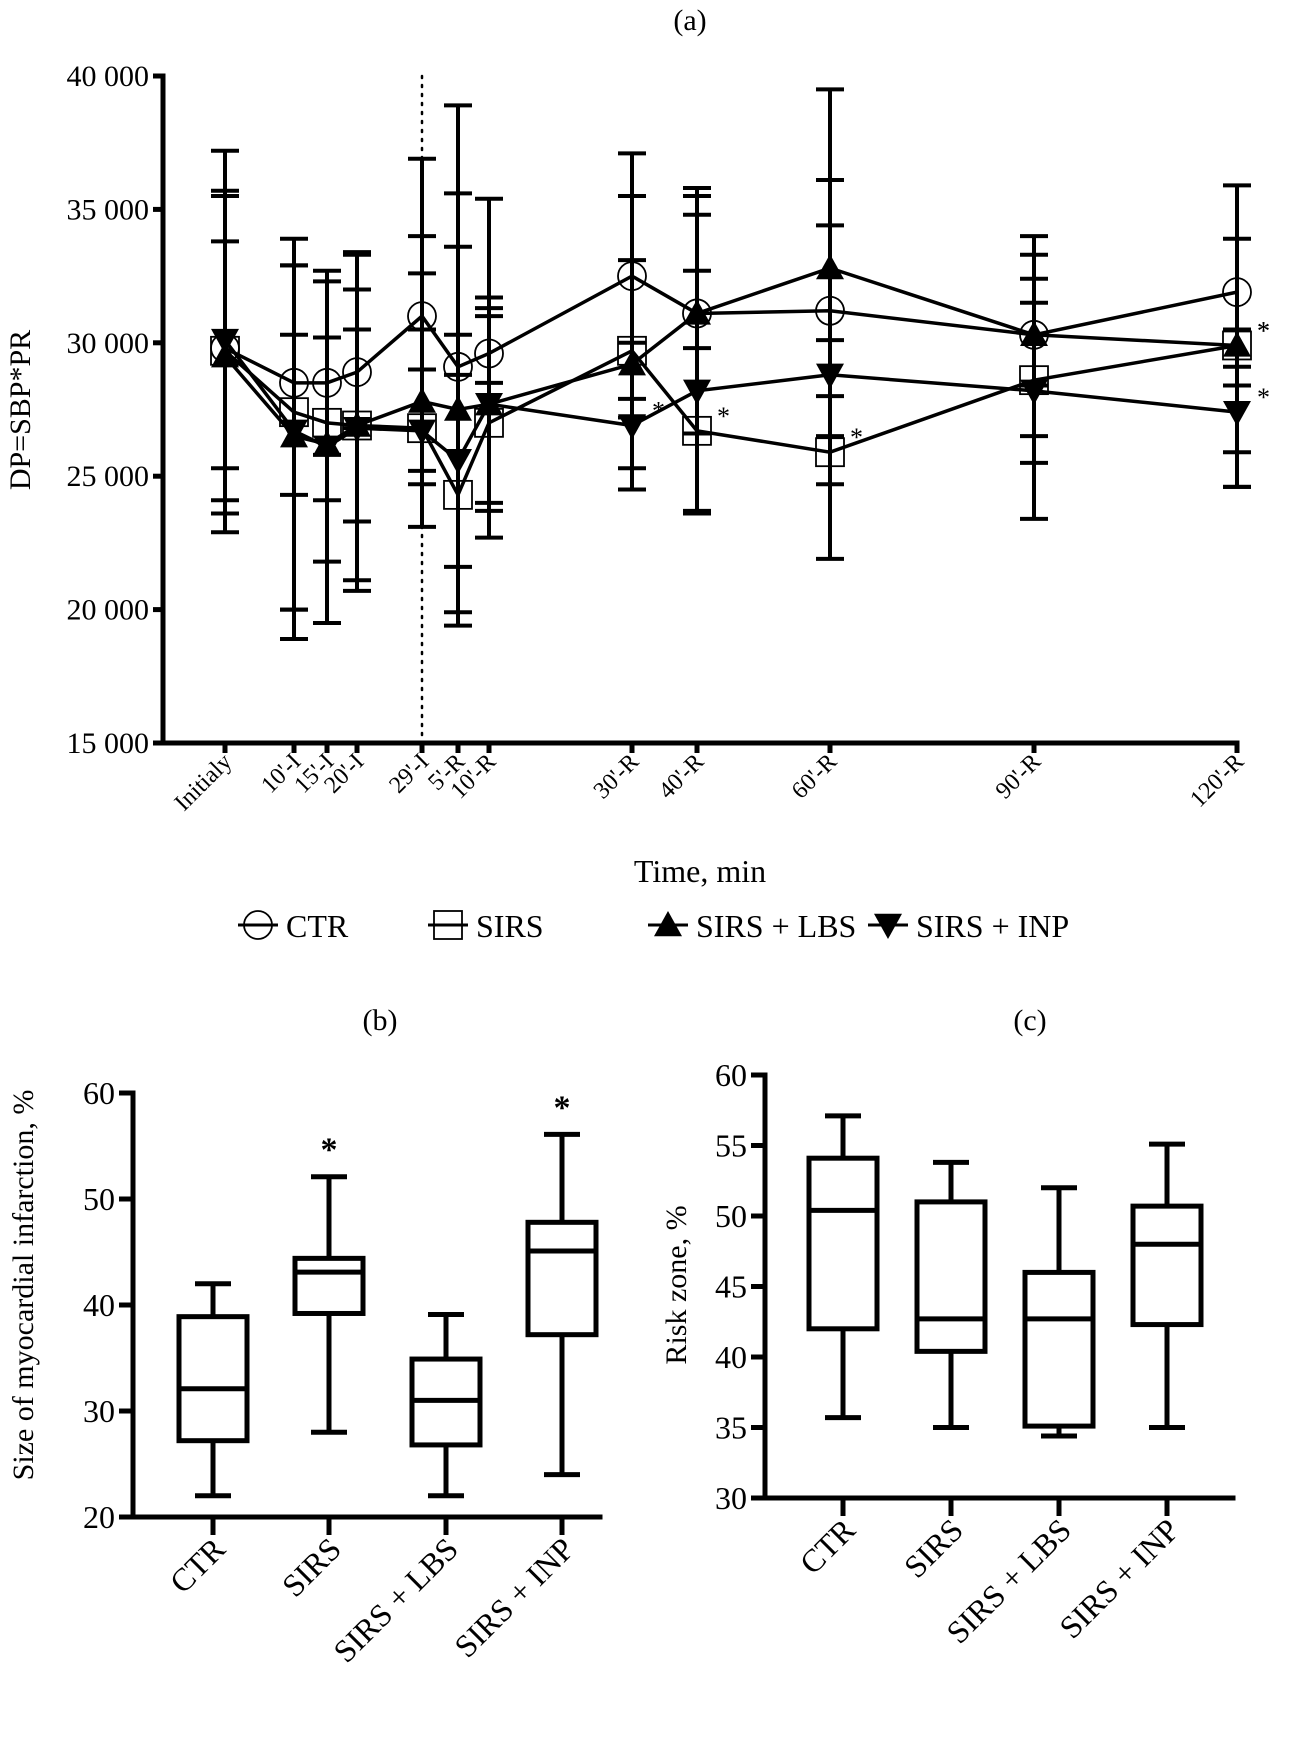 The image size is (1293, 1763). Describe the element at coordinates (23, 1285) in the screenshot. I see `panel-b-y-axis-label: Size of myocardial infarction, %` at that location.